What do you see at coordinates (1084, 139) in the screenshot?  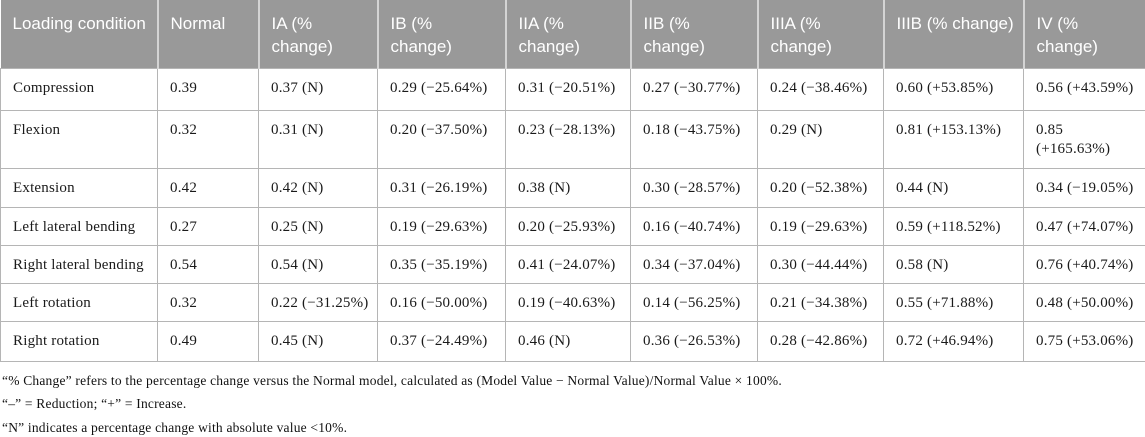 I see `cell-iv: 0.85 (+165.63%)` at bounding box center [1084, 139].